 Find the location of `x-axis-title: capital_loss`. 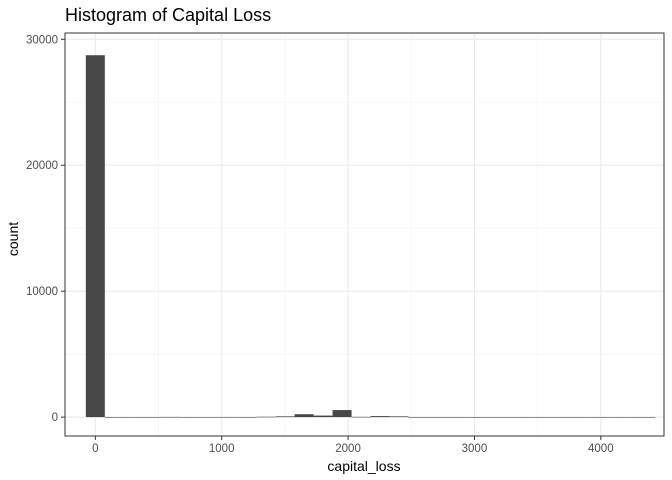

x-axis-title: capital_loss is located at coordinates (363, 466).